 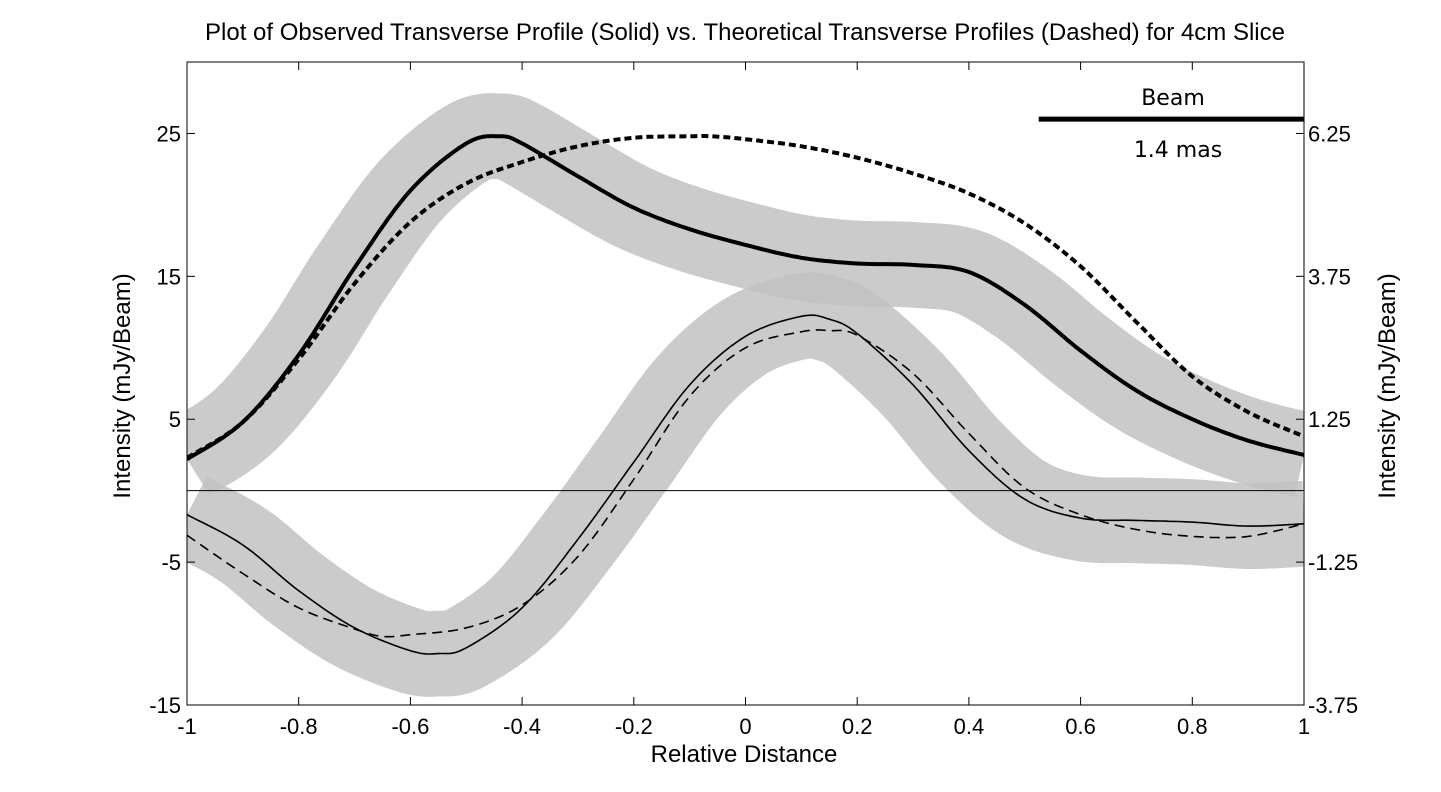 What do you see at coordinates (169, 133) in the screenshot?
I see `y-tick-label-left: 25` at bounding box center [169, 133].